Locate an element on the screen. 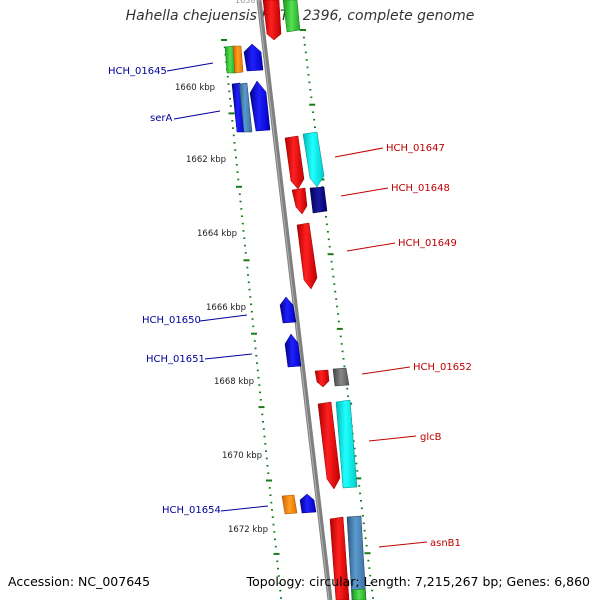 The image size is (600, 600). gene-asnb1 is located at coordinates (339, 558).